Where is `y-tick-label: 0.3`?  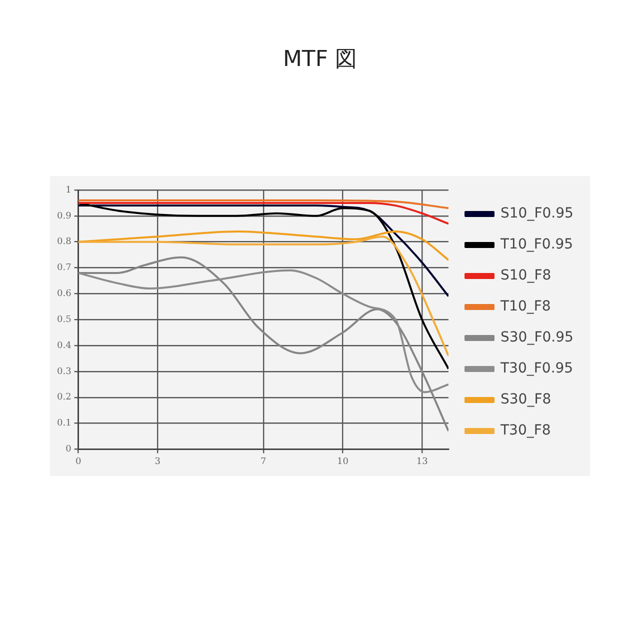
y-tick-label: 0.3 is located at coordinates (64, 371).